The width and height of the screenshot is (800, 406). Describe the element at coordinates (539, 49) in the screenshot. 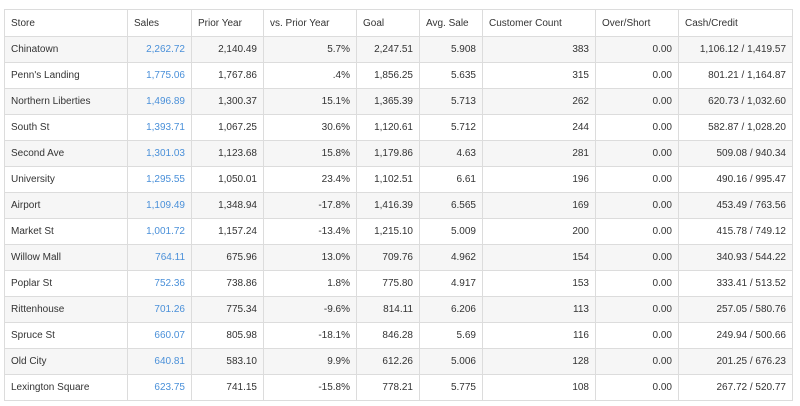

I see `cell-customer-count: 383` at that location.